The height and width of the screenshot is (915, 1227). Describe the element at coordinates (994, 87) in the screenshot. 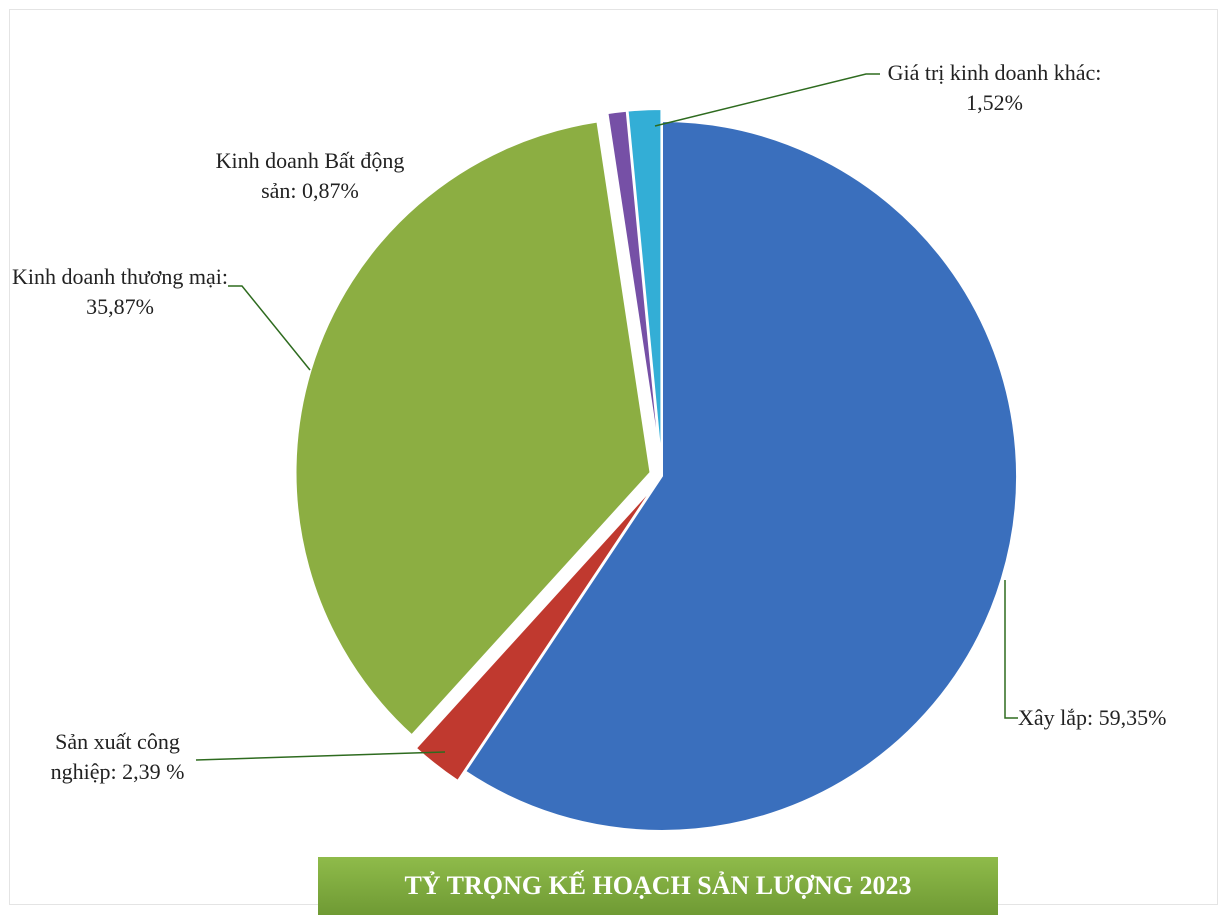

I see `data-label: Giá trị kinh doanh khác: 1,52%` at that location.